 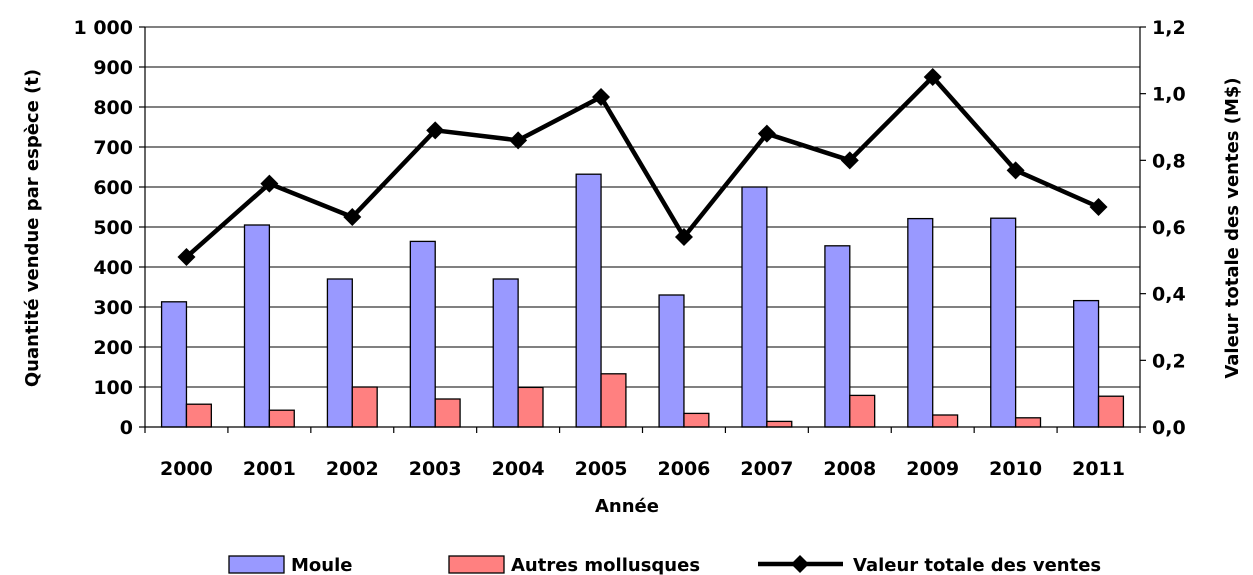 I want to click on y-right-tick-label: 0,0, so click(x=1169, y=428).